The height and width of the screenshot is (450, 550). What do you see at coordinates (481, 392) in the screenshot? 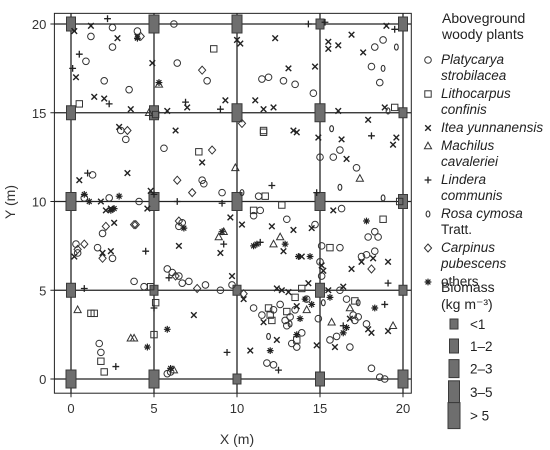
I see `biomass-legend-label: 3–5` at bounding box center [481, 392].